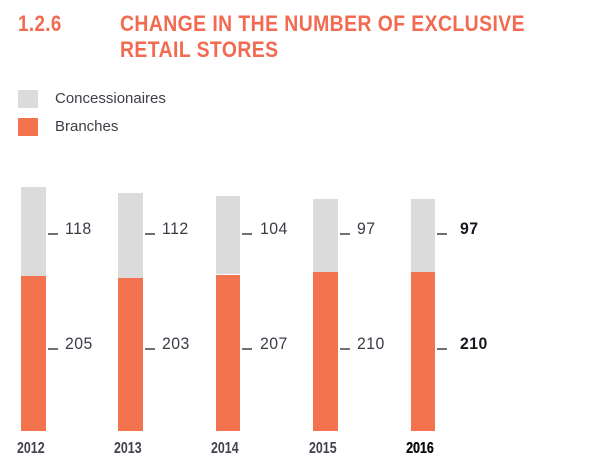 This screenshot has width=600, height=474. What do you see at coordinates (33, 231) in the screenshot?
I see `bar-2012-concessionaires-segment` at bounding box center [33, 231].